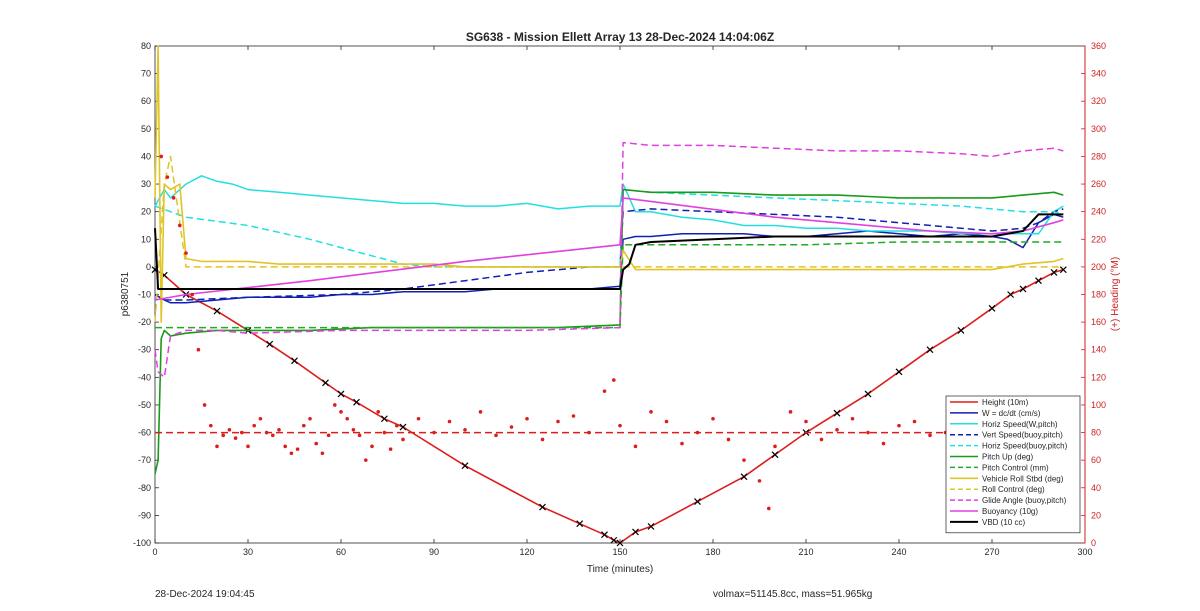  Describe the element at coordinates (1020, 424) in the screenshot. I see `legend-entry: Horiz Speed(W,pitch)` at that location.